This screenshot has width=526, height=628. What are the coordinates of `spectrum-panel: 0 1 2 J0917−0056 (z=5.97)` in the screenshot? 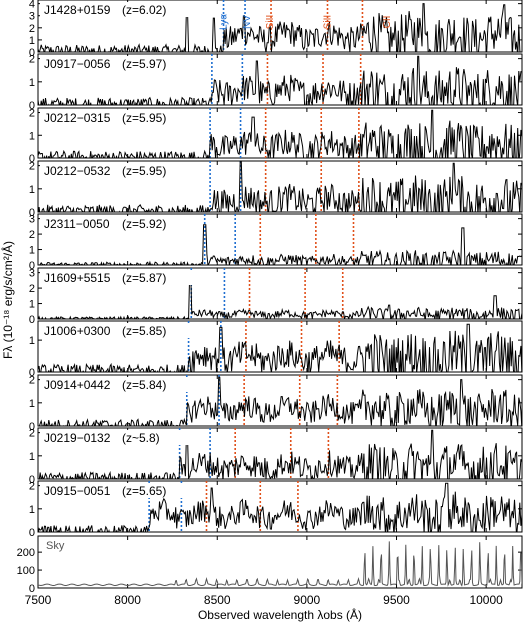 It's located at (276, 82).